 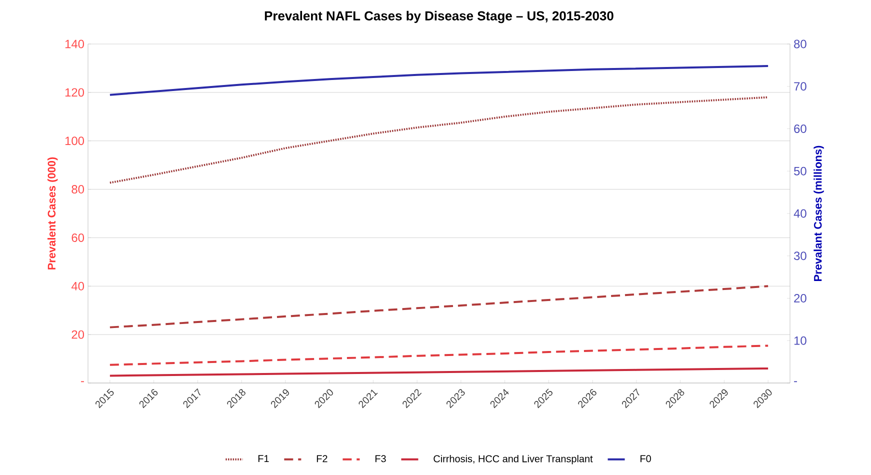 I want to click on y-tick-label: 20, so click(x=78, y=334).